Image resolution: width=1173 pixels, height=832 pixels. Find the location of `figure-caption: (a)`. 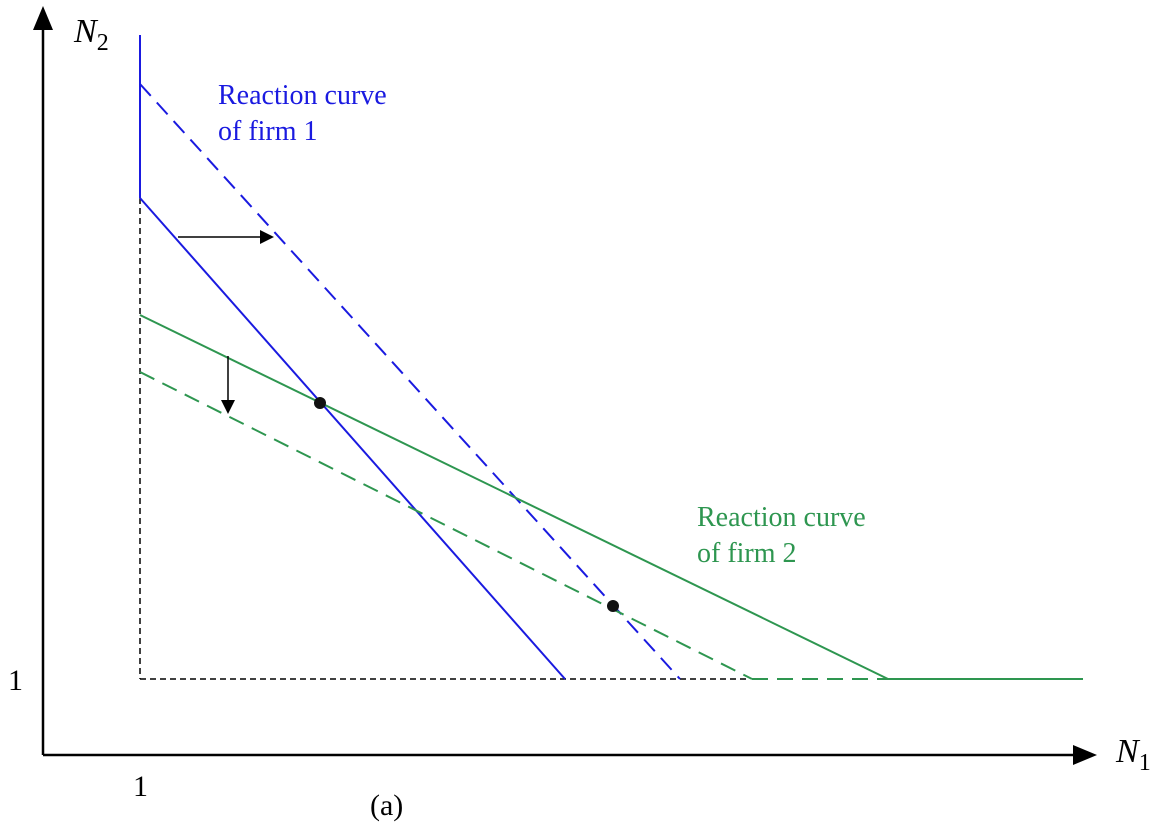

figure-caption: (a) is located at coordinates (386, 805).